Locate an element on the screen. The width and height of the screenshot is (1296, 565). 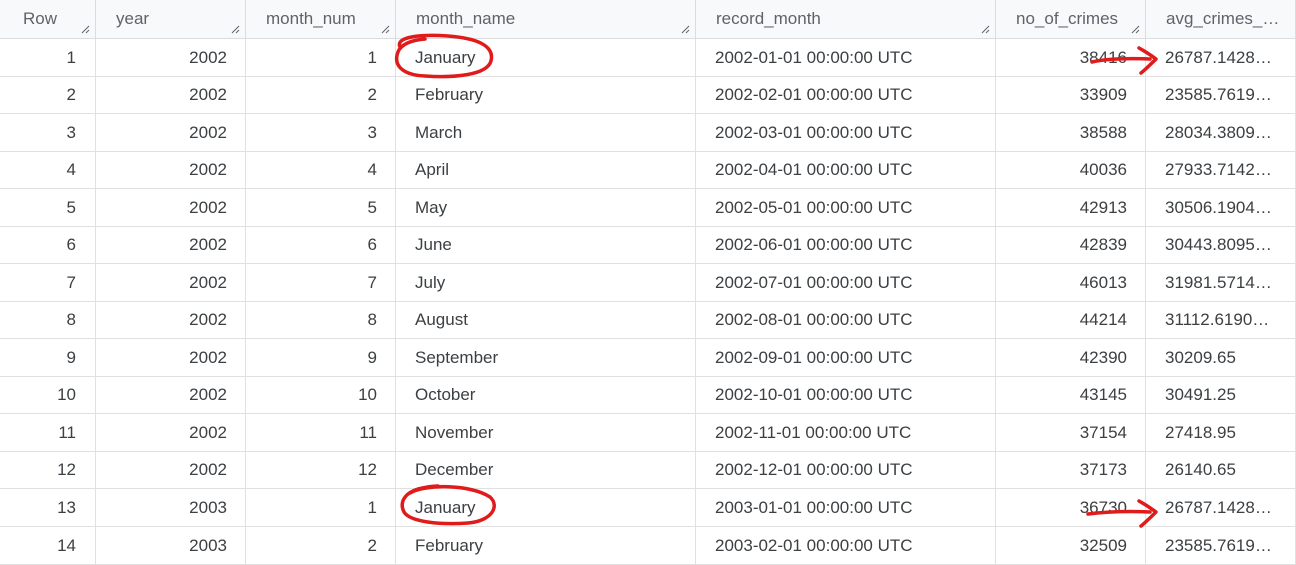
cell-month-name: December is located at coordinates (546, 470).